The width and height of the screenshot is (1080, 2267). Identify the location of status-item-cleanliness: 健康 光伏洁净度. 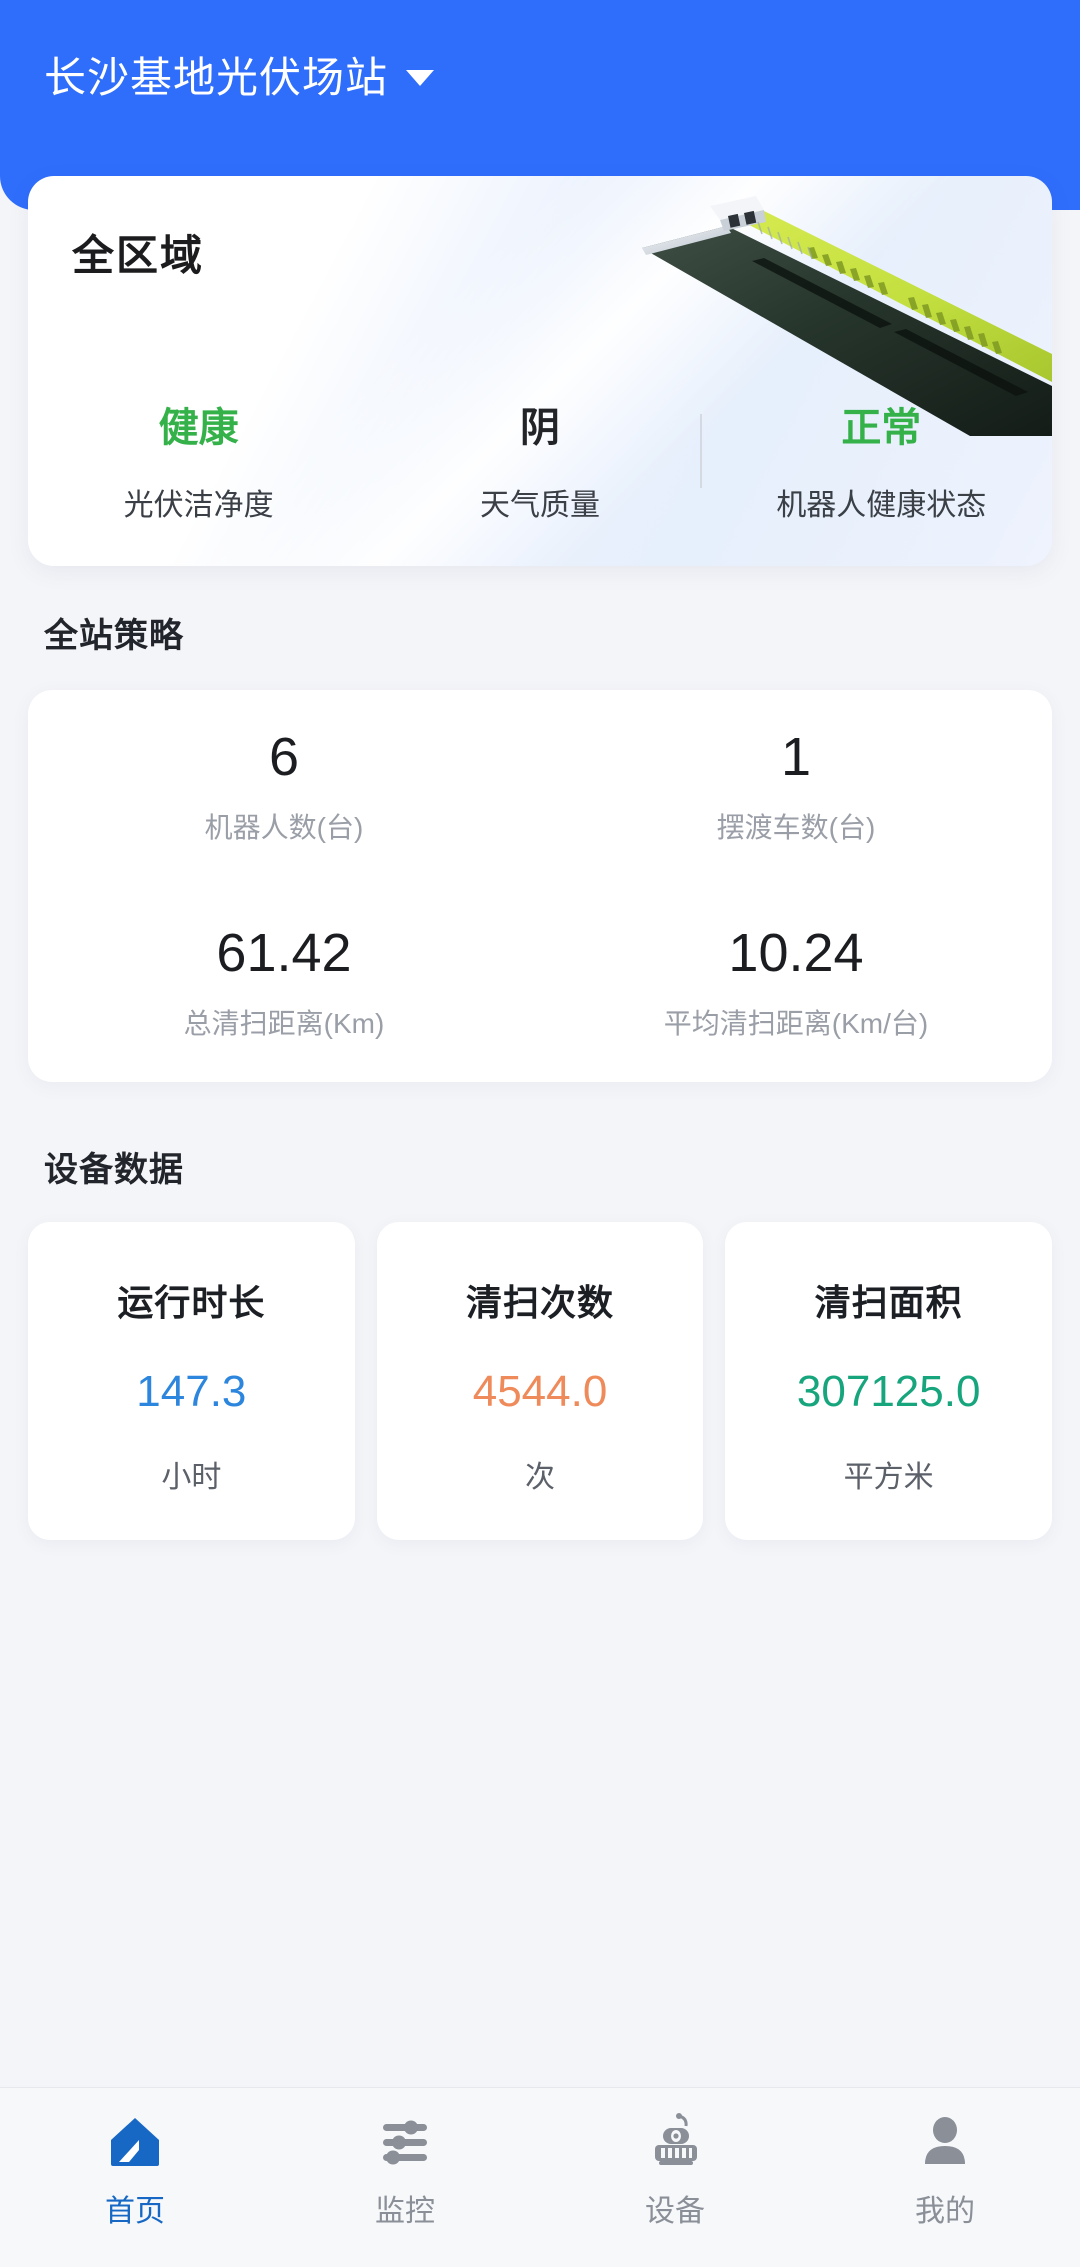
(198, 465).